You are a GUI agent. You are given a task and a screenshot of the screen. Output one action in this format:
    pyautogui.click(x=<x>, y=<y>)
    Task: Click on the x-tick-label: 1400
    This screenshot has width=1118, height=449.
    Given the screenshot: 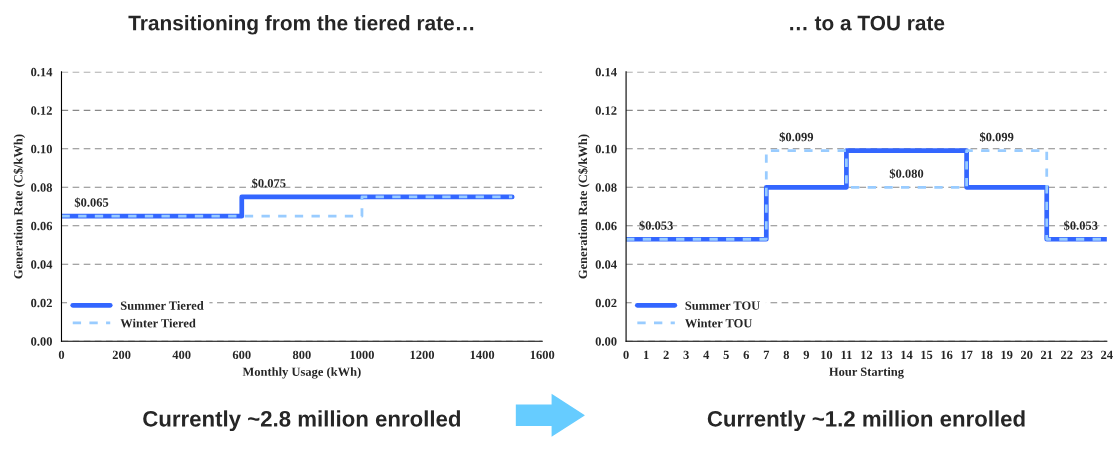 What is the action you would take?
    pyautogui.click(x=482, y=355)
    